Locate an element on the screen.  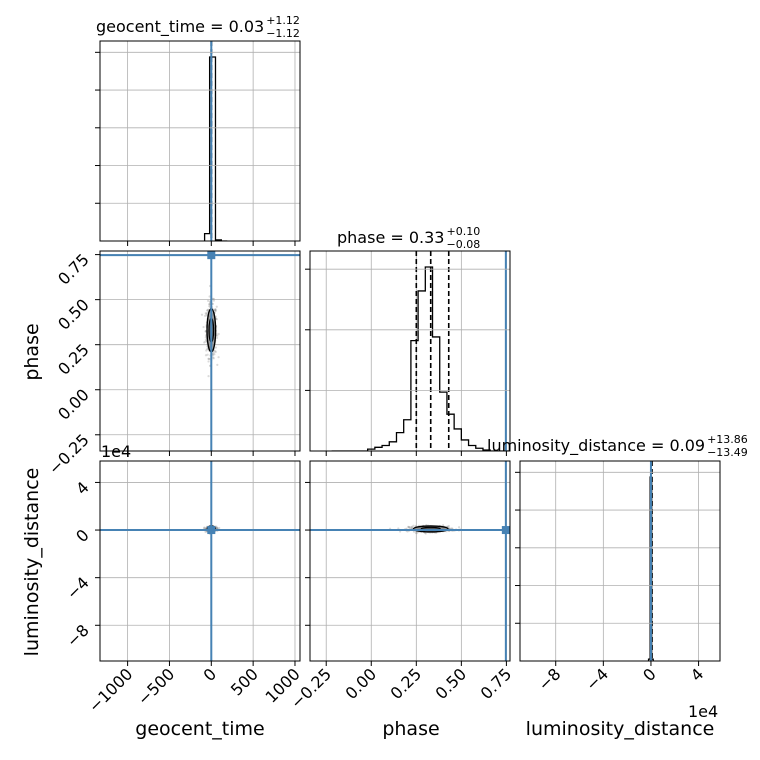
histogram-phase is located at coordinates (420, 358).